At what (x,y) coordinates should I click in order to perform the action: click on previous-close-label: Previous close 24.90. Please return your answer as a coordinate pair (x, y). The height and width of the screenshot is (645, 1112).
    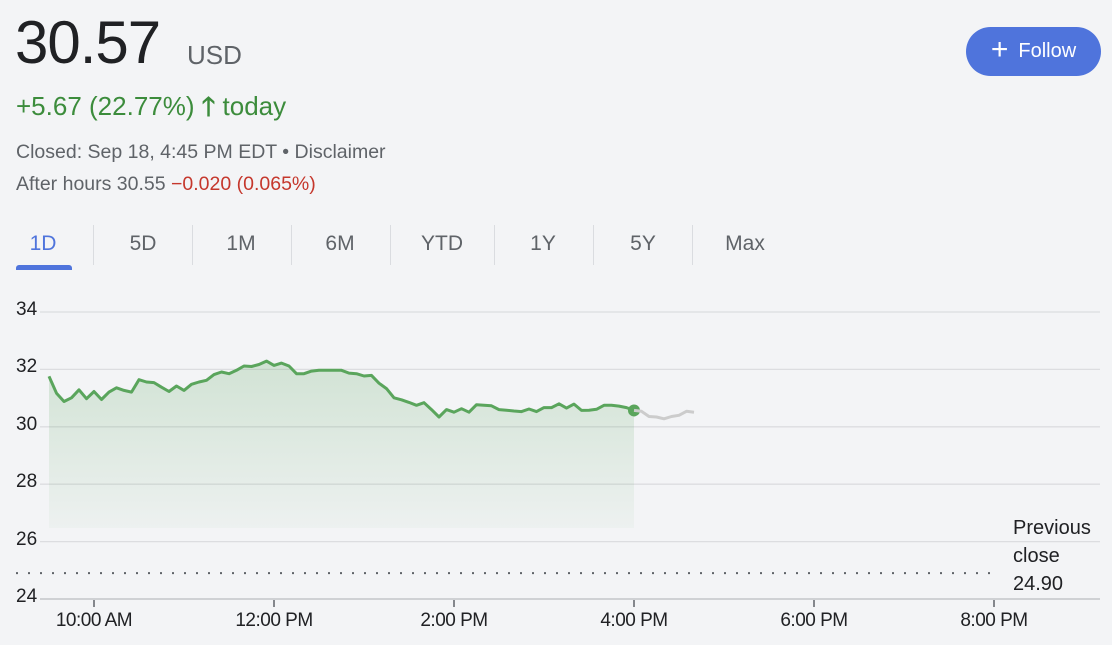
    Looking at the image, I should click on (1052, 556).